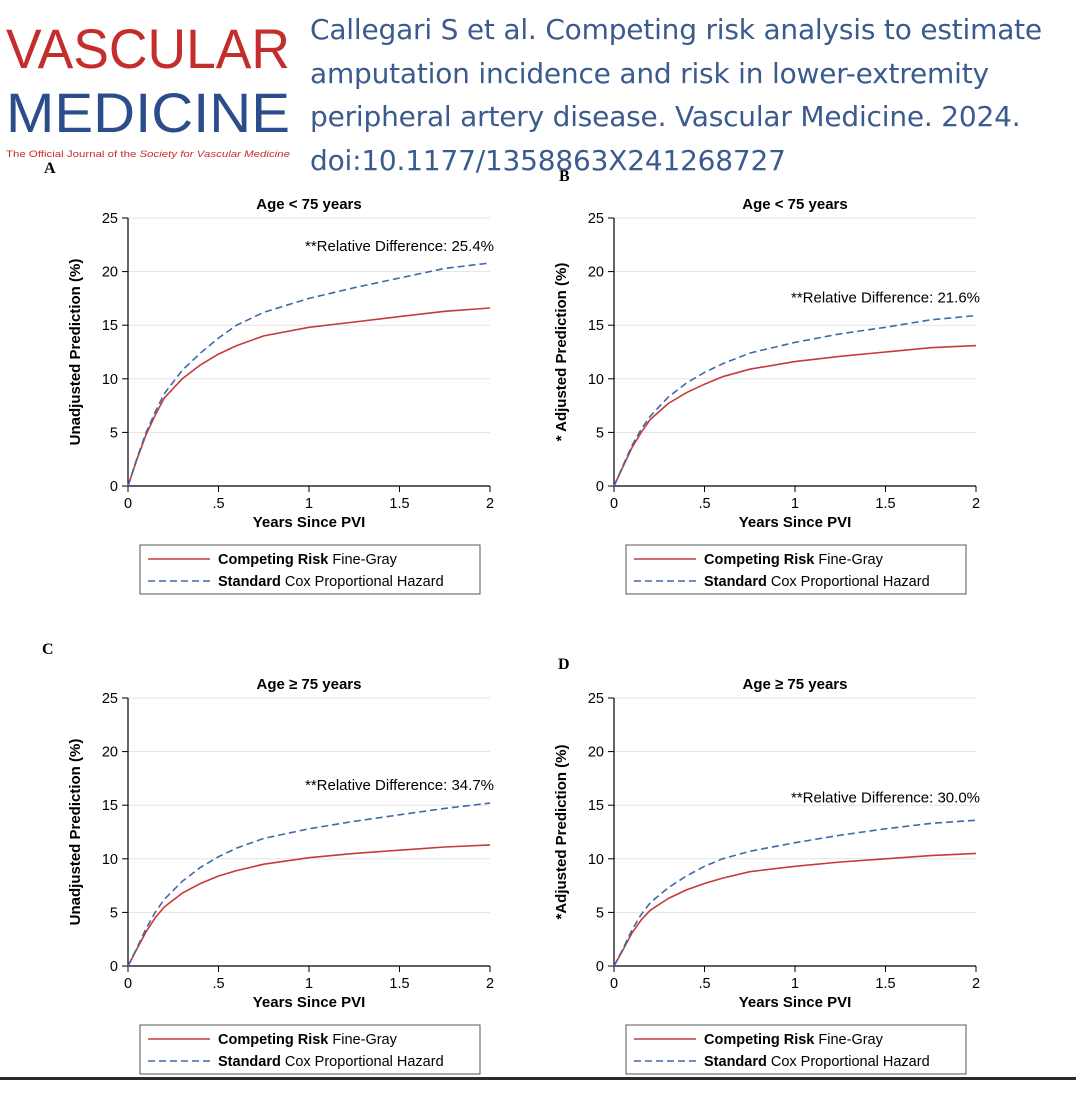  I want to click on logo-line-vascular: VASCULAR, so click(148, 49).